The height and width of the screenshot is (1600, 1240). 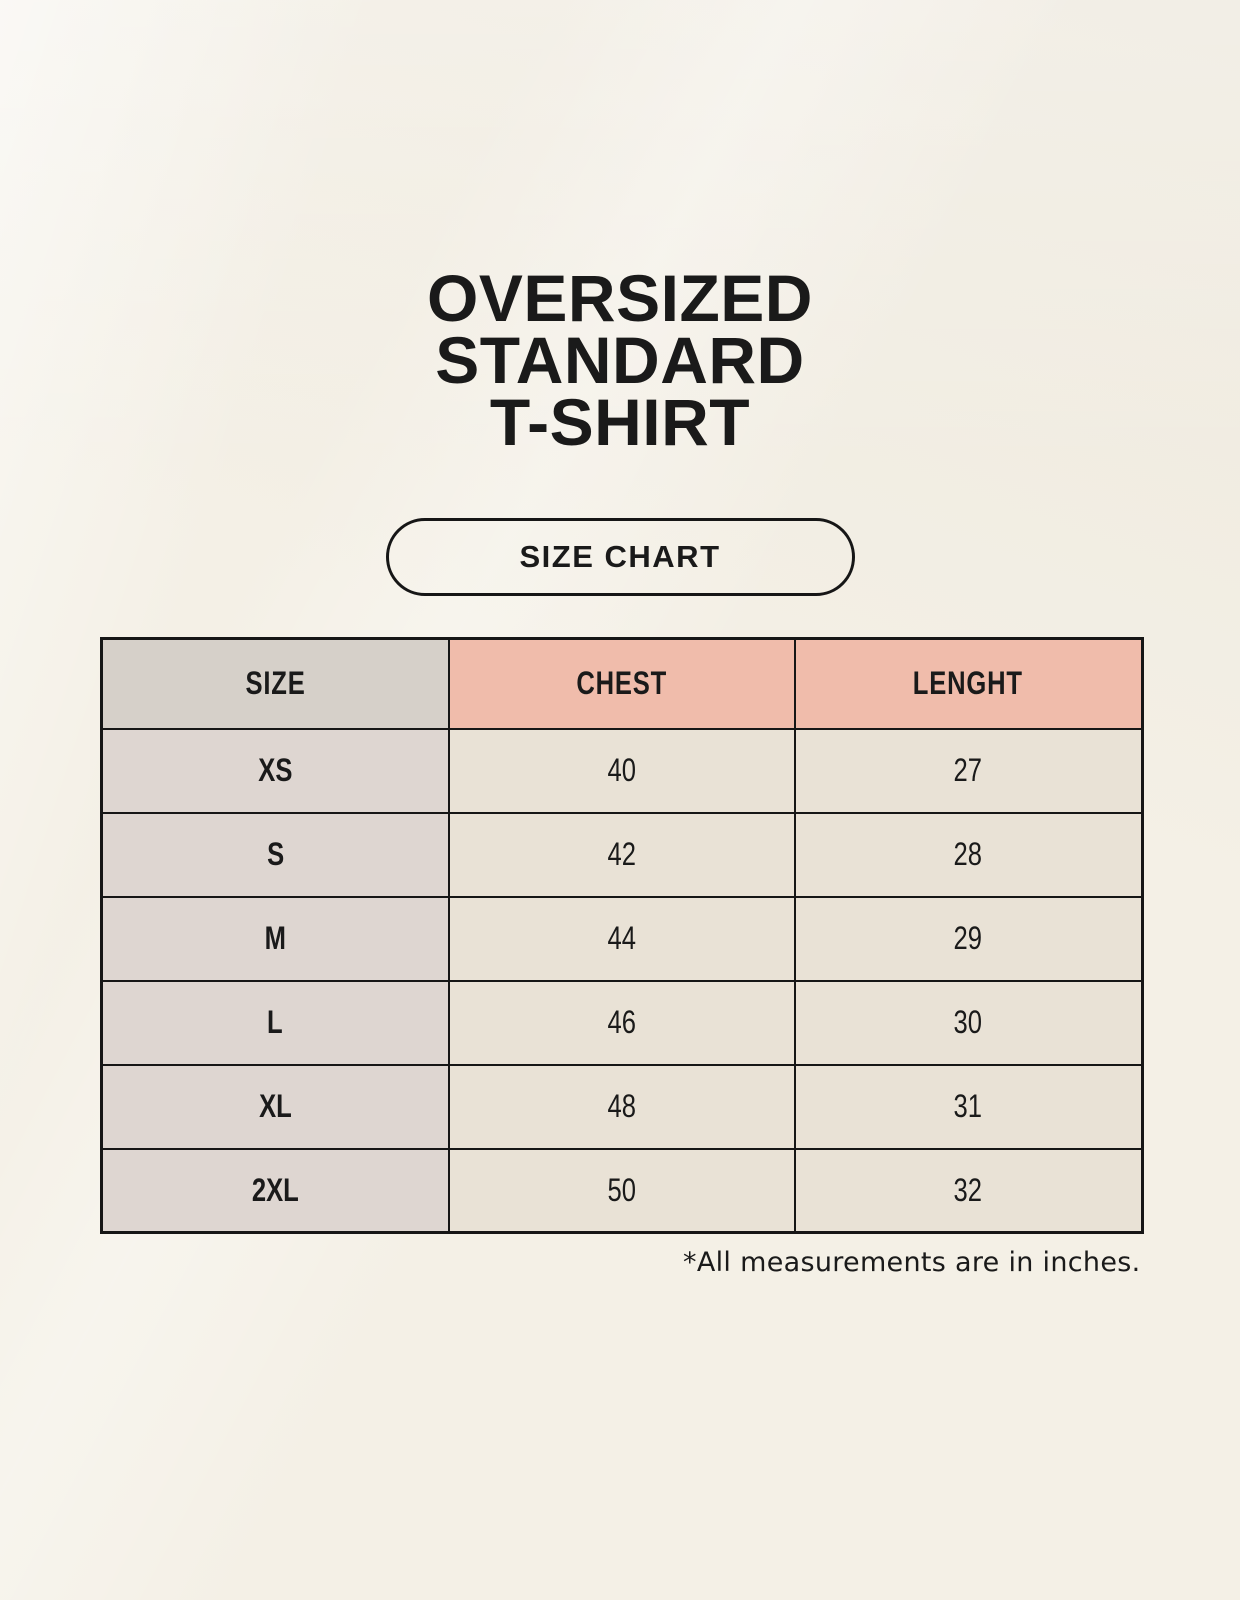 I want to click on size-chart-button-label: SIZE CHART, so click(x=620, y=556).